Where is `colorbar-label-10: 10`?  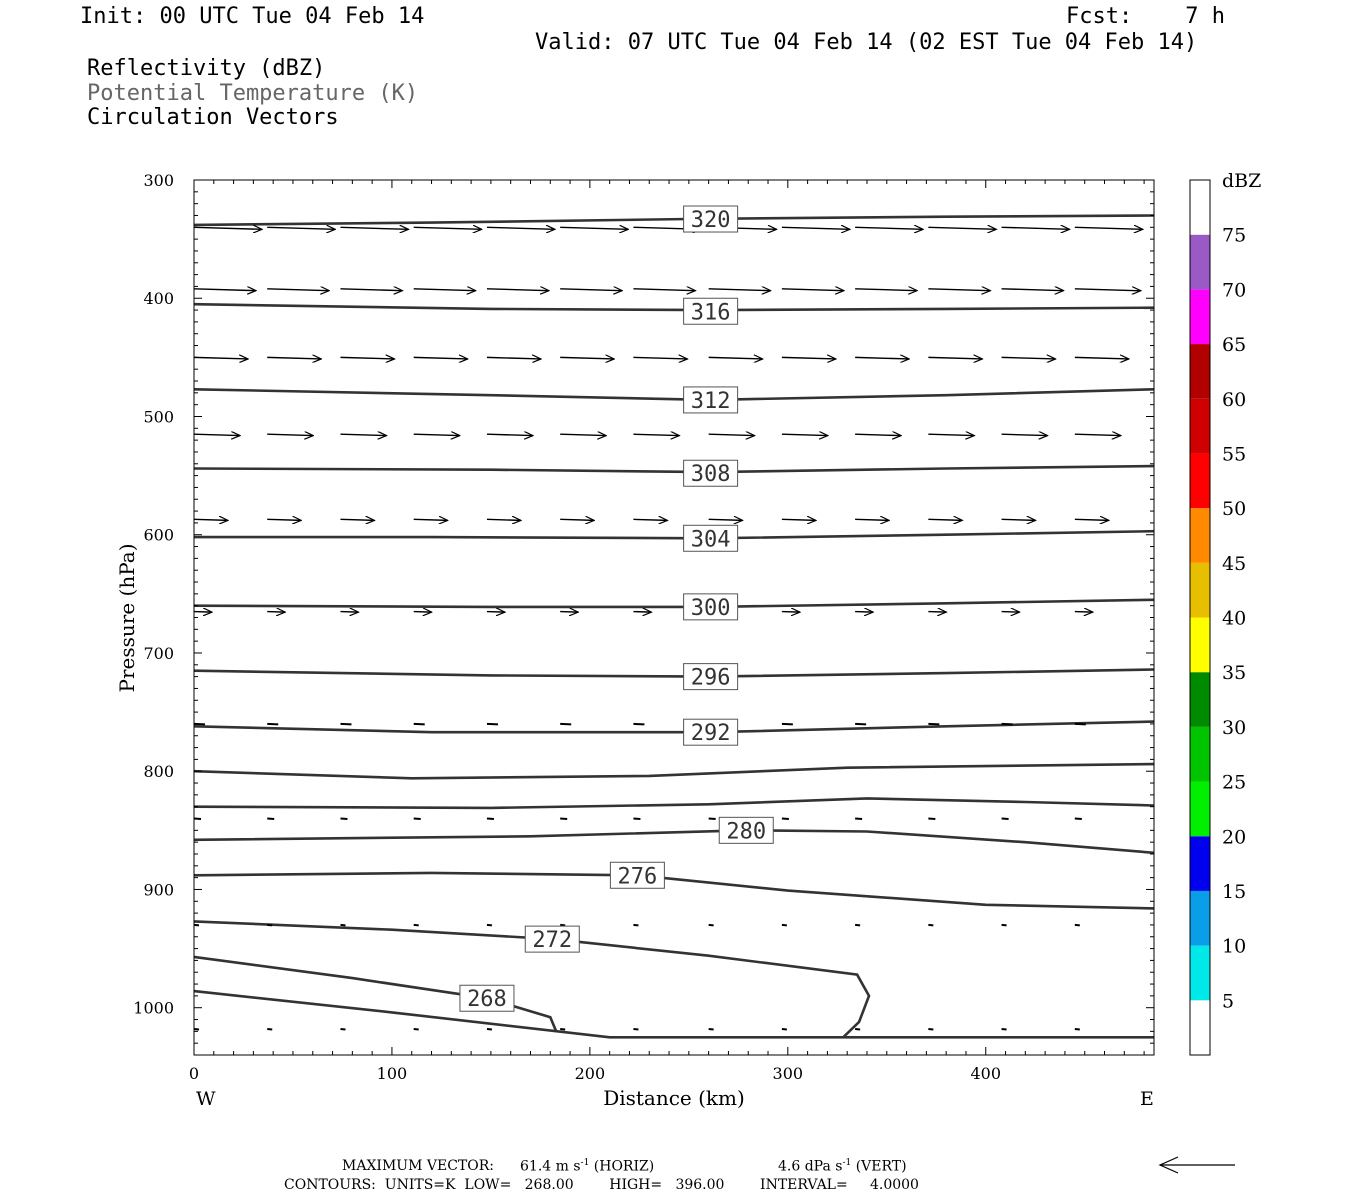
colorbar-label-10: 10 is located at coordinates (1234, 947).